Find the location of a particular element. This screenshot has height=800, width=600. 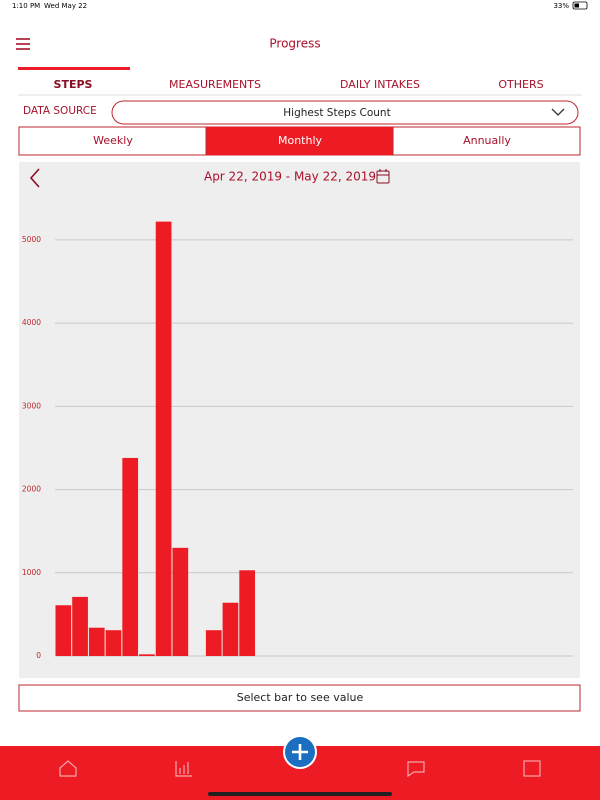

y-tick-label: 0 is located at coordinates (38, 655).